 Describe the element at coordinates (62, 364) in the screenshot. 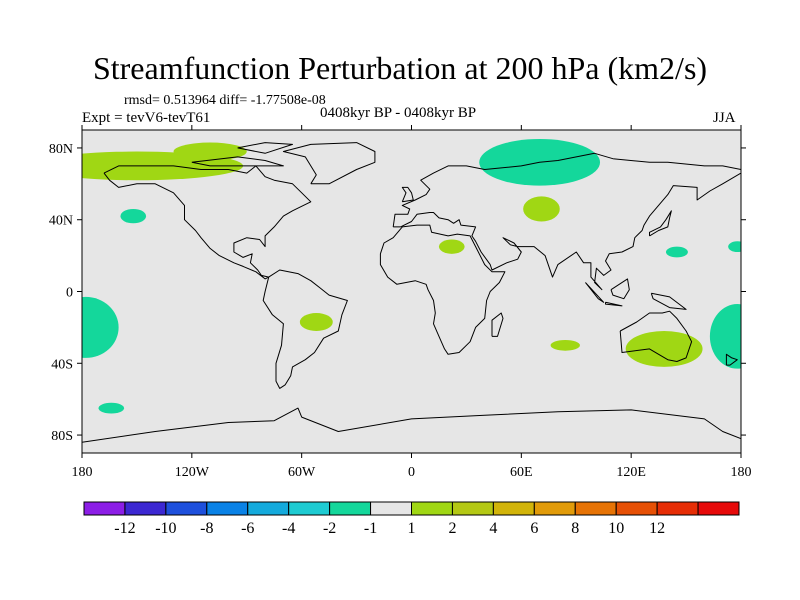

I see `y-tick-label-3: 40S` at that location.